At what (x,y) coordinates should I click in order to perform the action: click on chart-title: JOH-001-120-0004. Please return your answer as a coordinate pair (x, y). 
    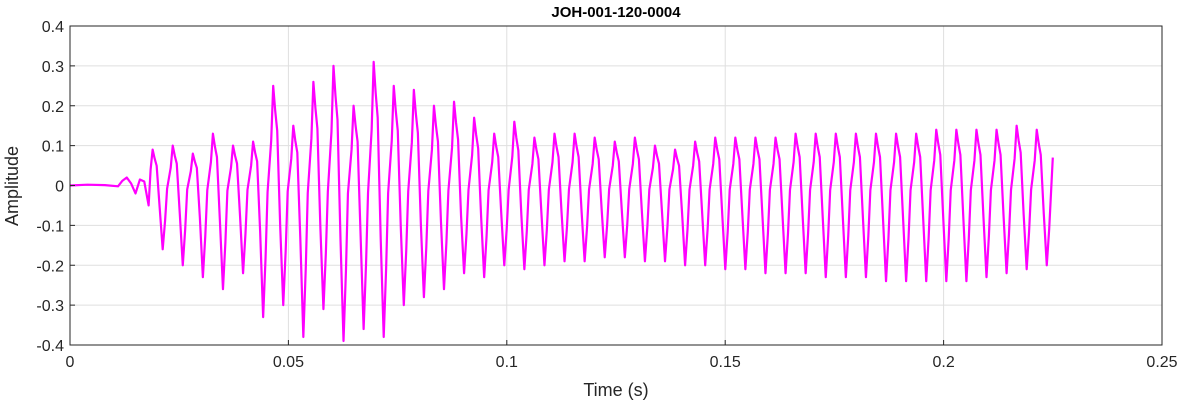
    Looking at the image, I should click on (616, 12).